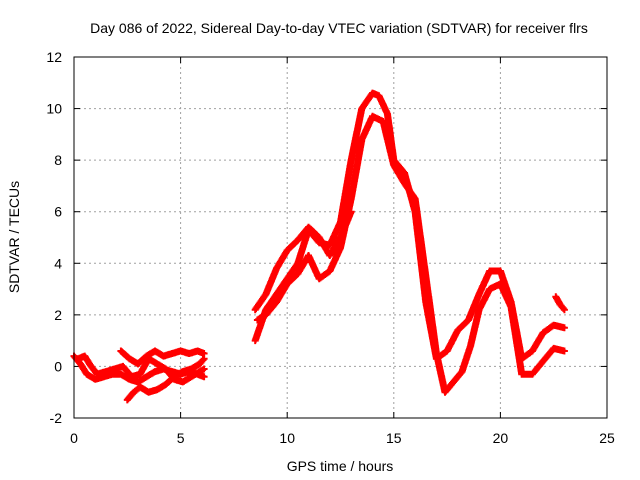  What do you see at coordinates (58, 212) in the screenshot?
I see `y-tick-label: 6` at bounding box center [58, 212].